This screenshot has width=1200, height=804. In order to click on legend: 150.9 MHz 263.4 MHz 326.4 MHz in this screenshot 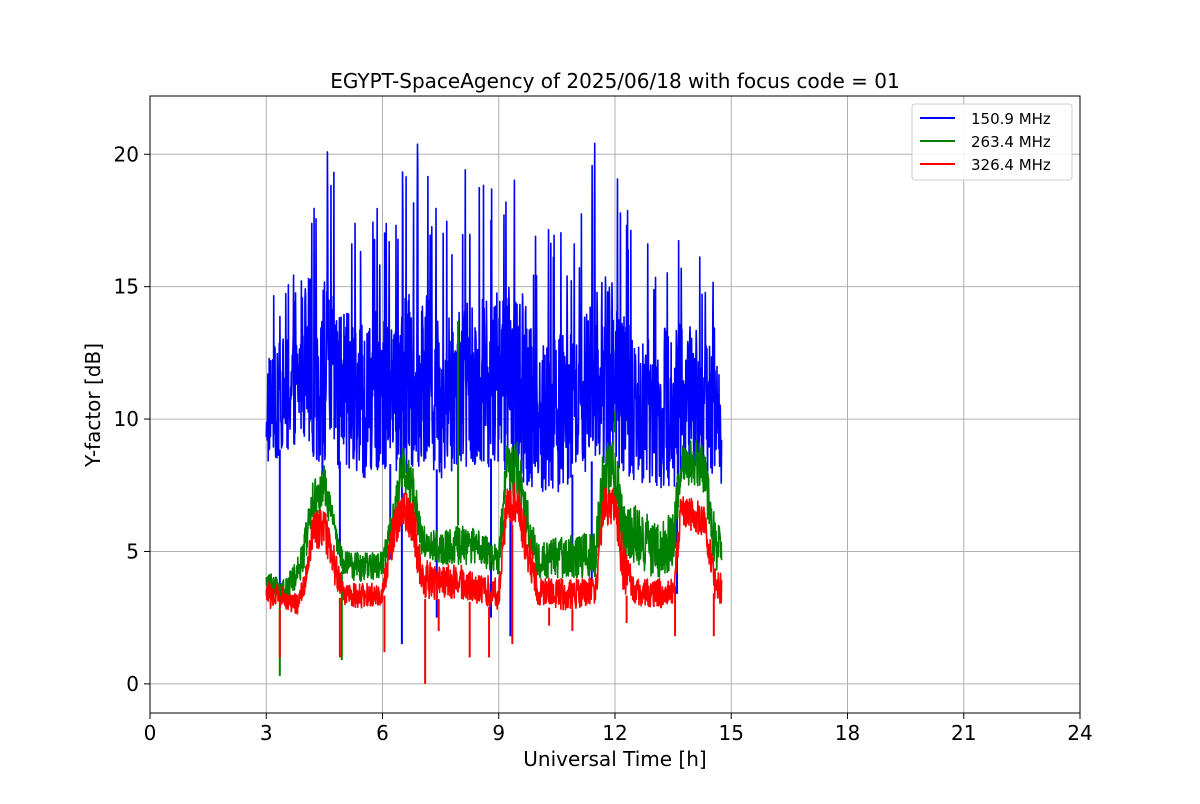, I will do `click(992, 142)`.